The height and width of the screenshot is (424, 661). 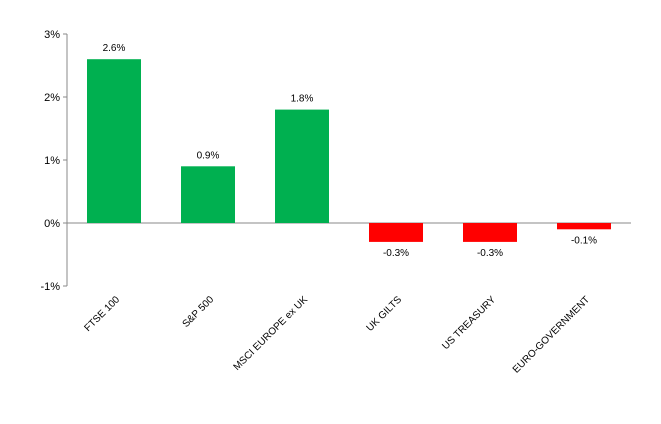 What do you see at coordinates (199, 312) in the screenshot?
I see `category-label: S&P 500` at bounding box center [199, 312].